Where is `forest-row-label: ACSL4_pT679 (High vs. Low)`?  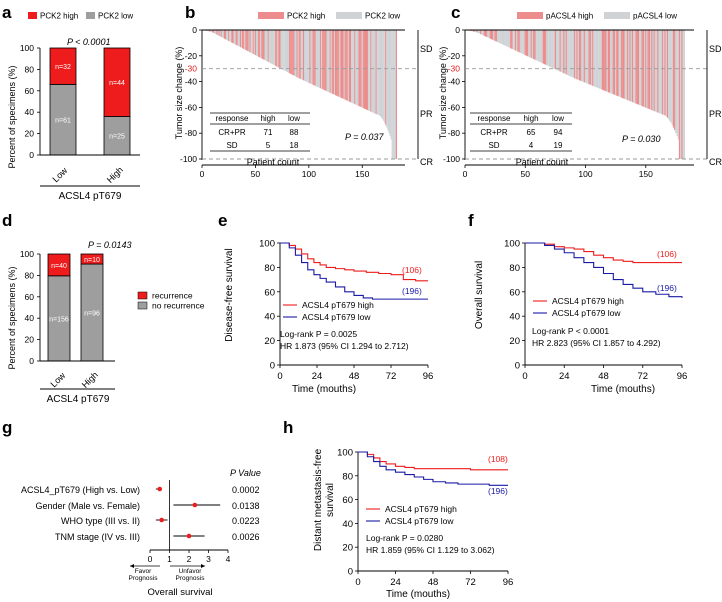 forest-row-label: ACSL4_pT679 (High vs. Low) is located at coordinates (80, 490).